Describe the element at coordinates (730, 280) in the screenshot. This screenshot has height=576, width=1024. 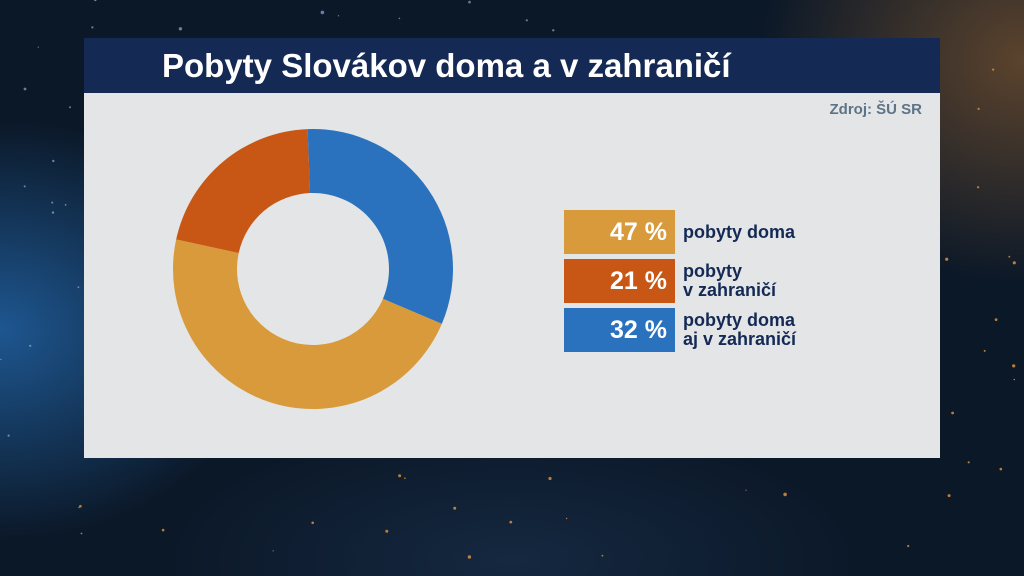
I see `legend-label: pobyty v zahraničí` at that location.